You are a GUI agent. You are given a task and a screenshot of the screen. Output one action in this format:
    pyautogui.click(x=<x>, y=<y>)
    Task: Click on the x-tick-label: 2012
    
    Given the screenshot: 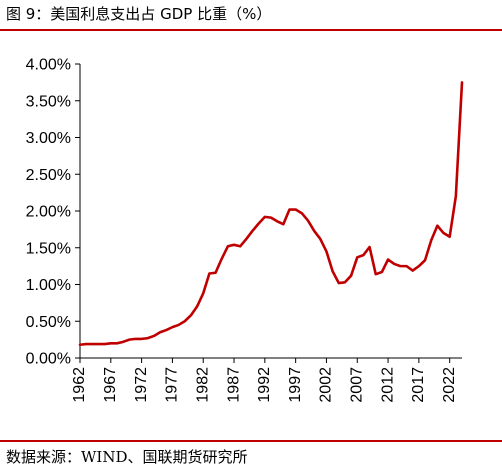 What is the action you would take?
    pyautogui.click(x=387, y=385)
    